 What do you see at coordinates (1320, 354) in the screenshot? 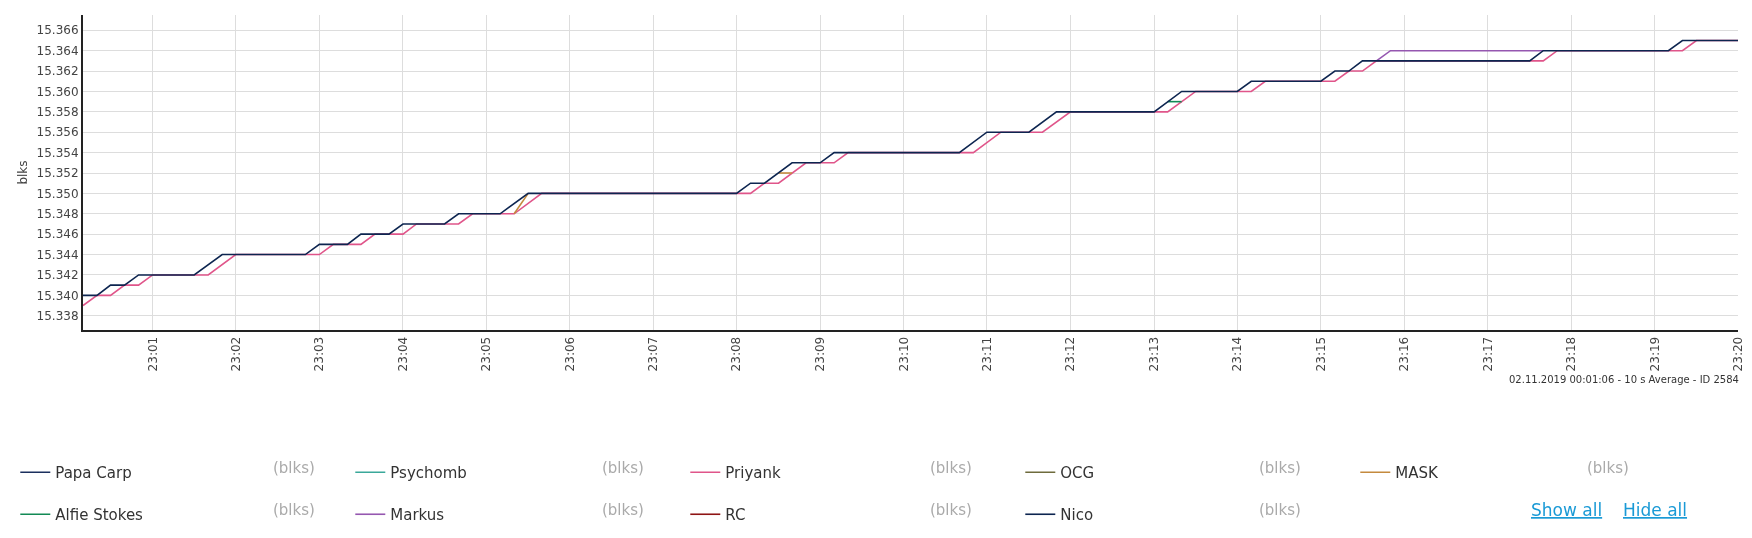
I see `x-tick-label: 23:15` at bounding box center [1320, 354].